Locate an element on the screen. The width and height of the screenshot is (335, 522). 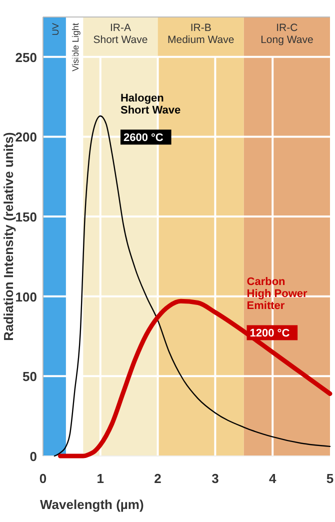
annotation: 2600 °C is located at coordinates (143, 138).